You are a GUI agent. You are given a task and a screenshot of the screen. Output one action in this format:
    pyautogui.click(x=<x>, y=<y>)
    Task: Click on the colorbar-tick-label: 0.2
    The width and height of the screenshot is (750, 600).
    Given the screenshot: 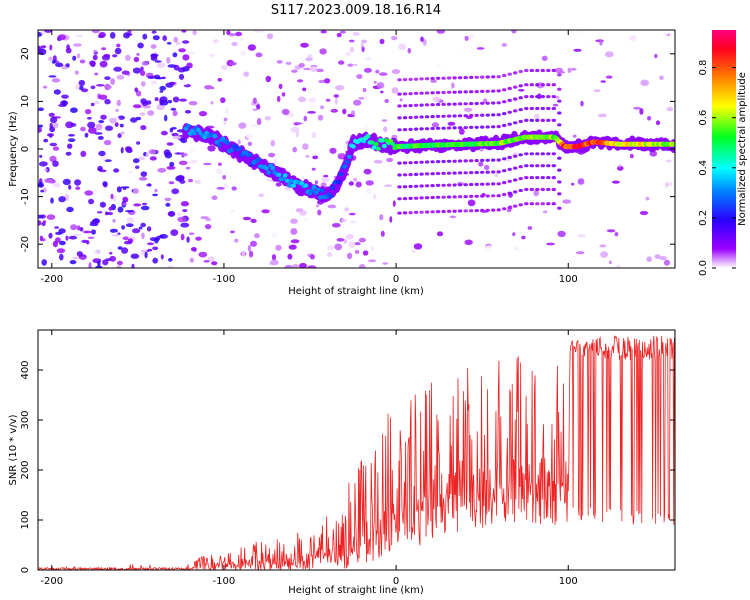 What is the action you would take?
    pyautogui.click(x=703, y=218)
    